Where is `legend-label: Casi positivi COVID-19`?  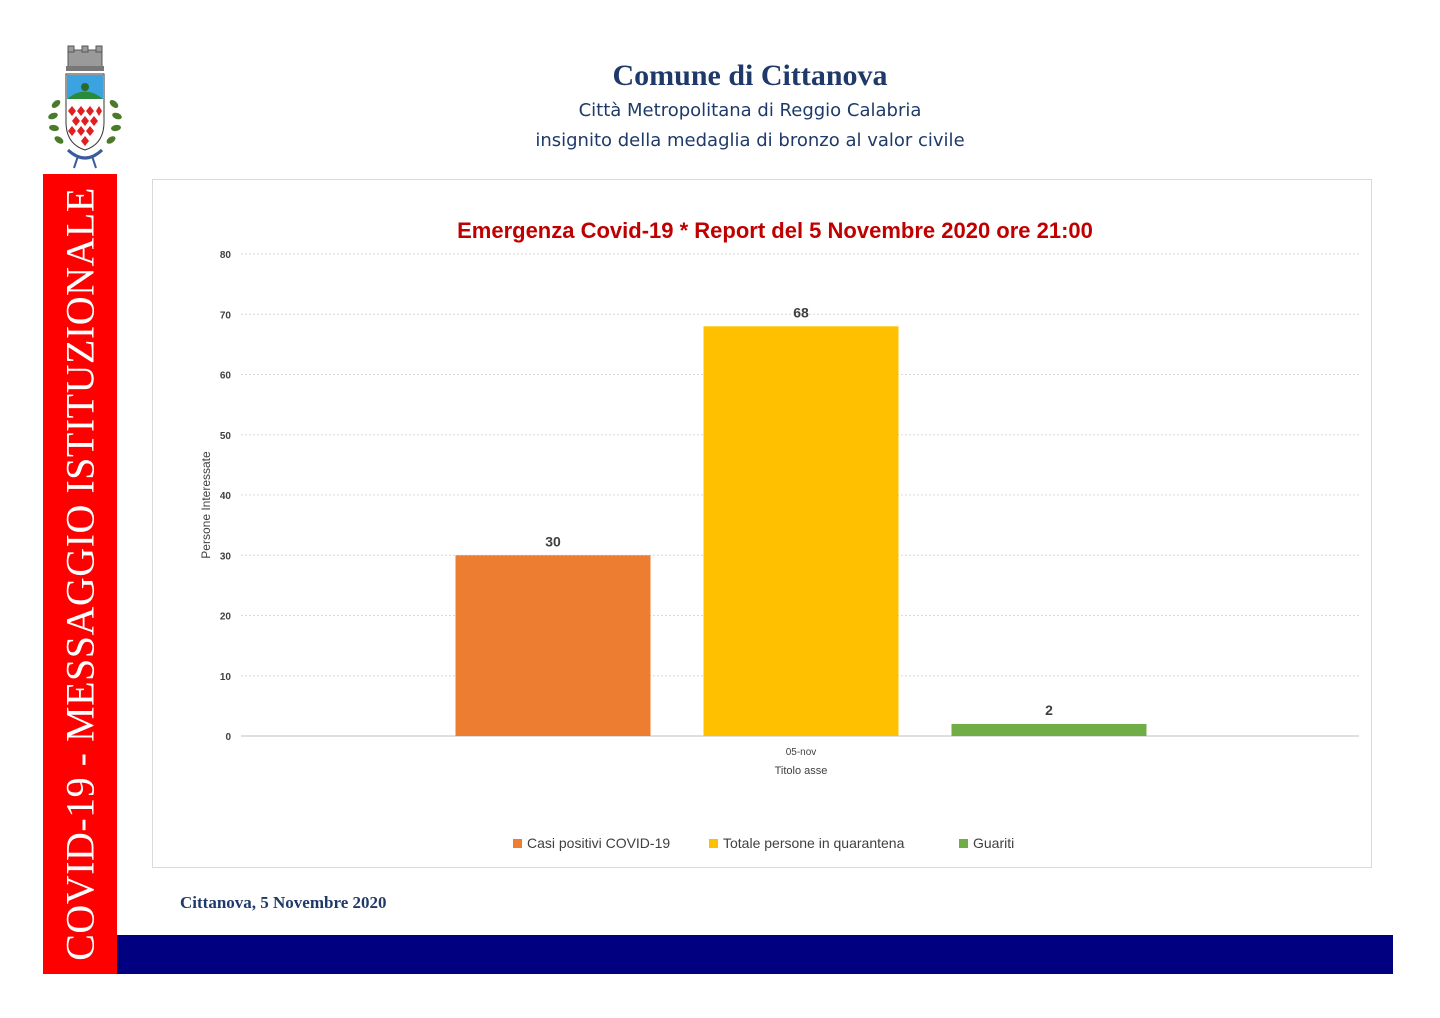
legend-label: Casi positivi COVID-19 is located at coordinates (598, 843).